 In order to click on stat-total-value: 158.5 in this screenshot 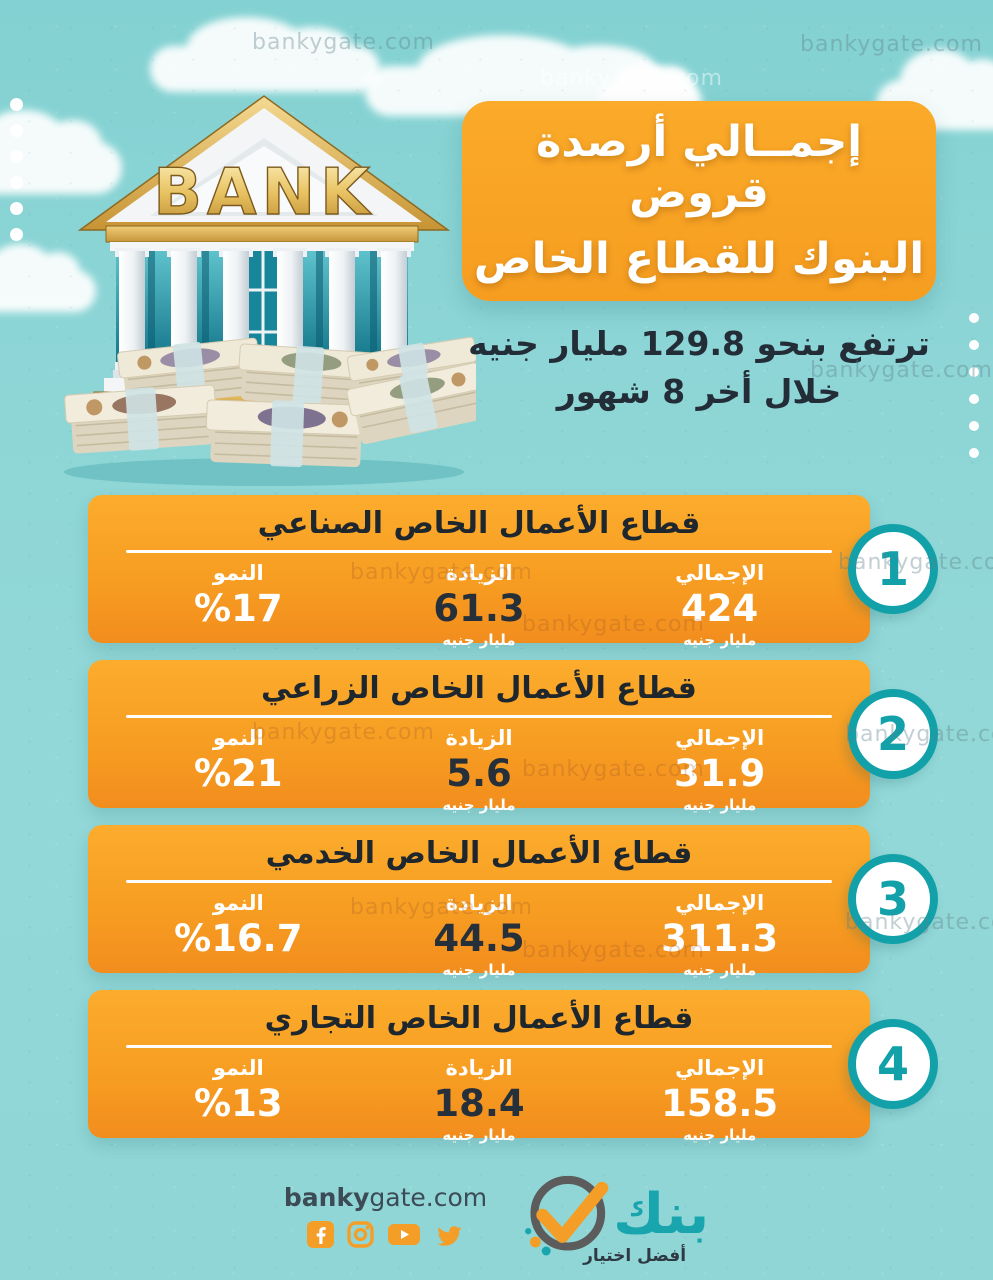, I will do `click(720, 1103)`.